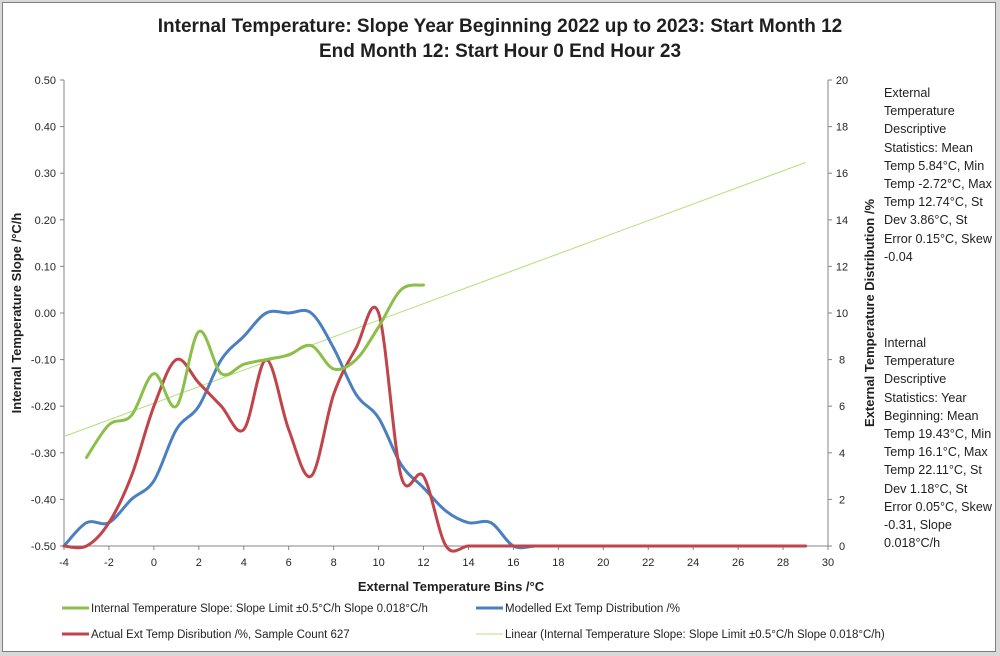 The height and width of the screenshot is (656, 1000). I want to click on x-tick-label: 6, so click(289, 563).